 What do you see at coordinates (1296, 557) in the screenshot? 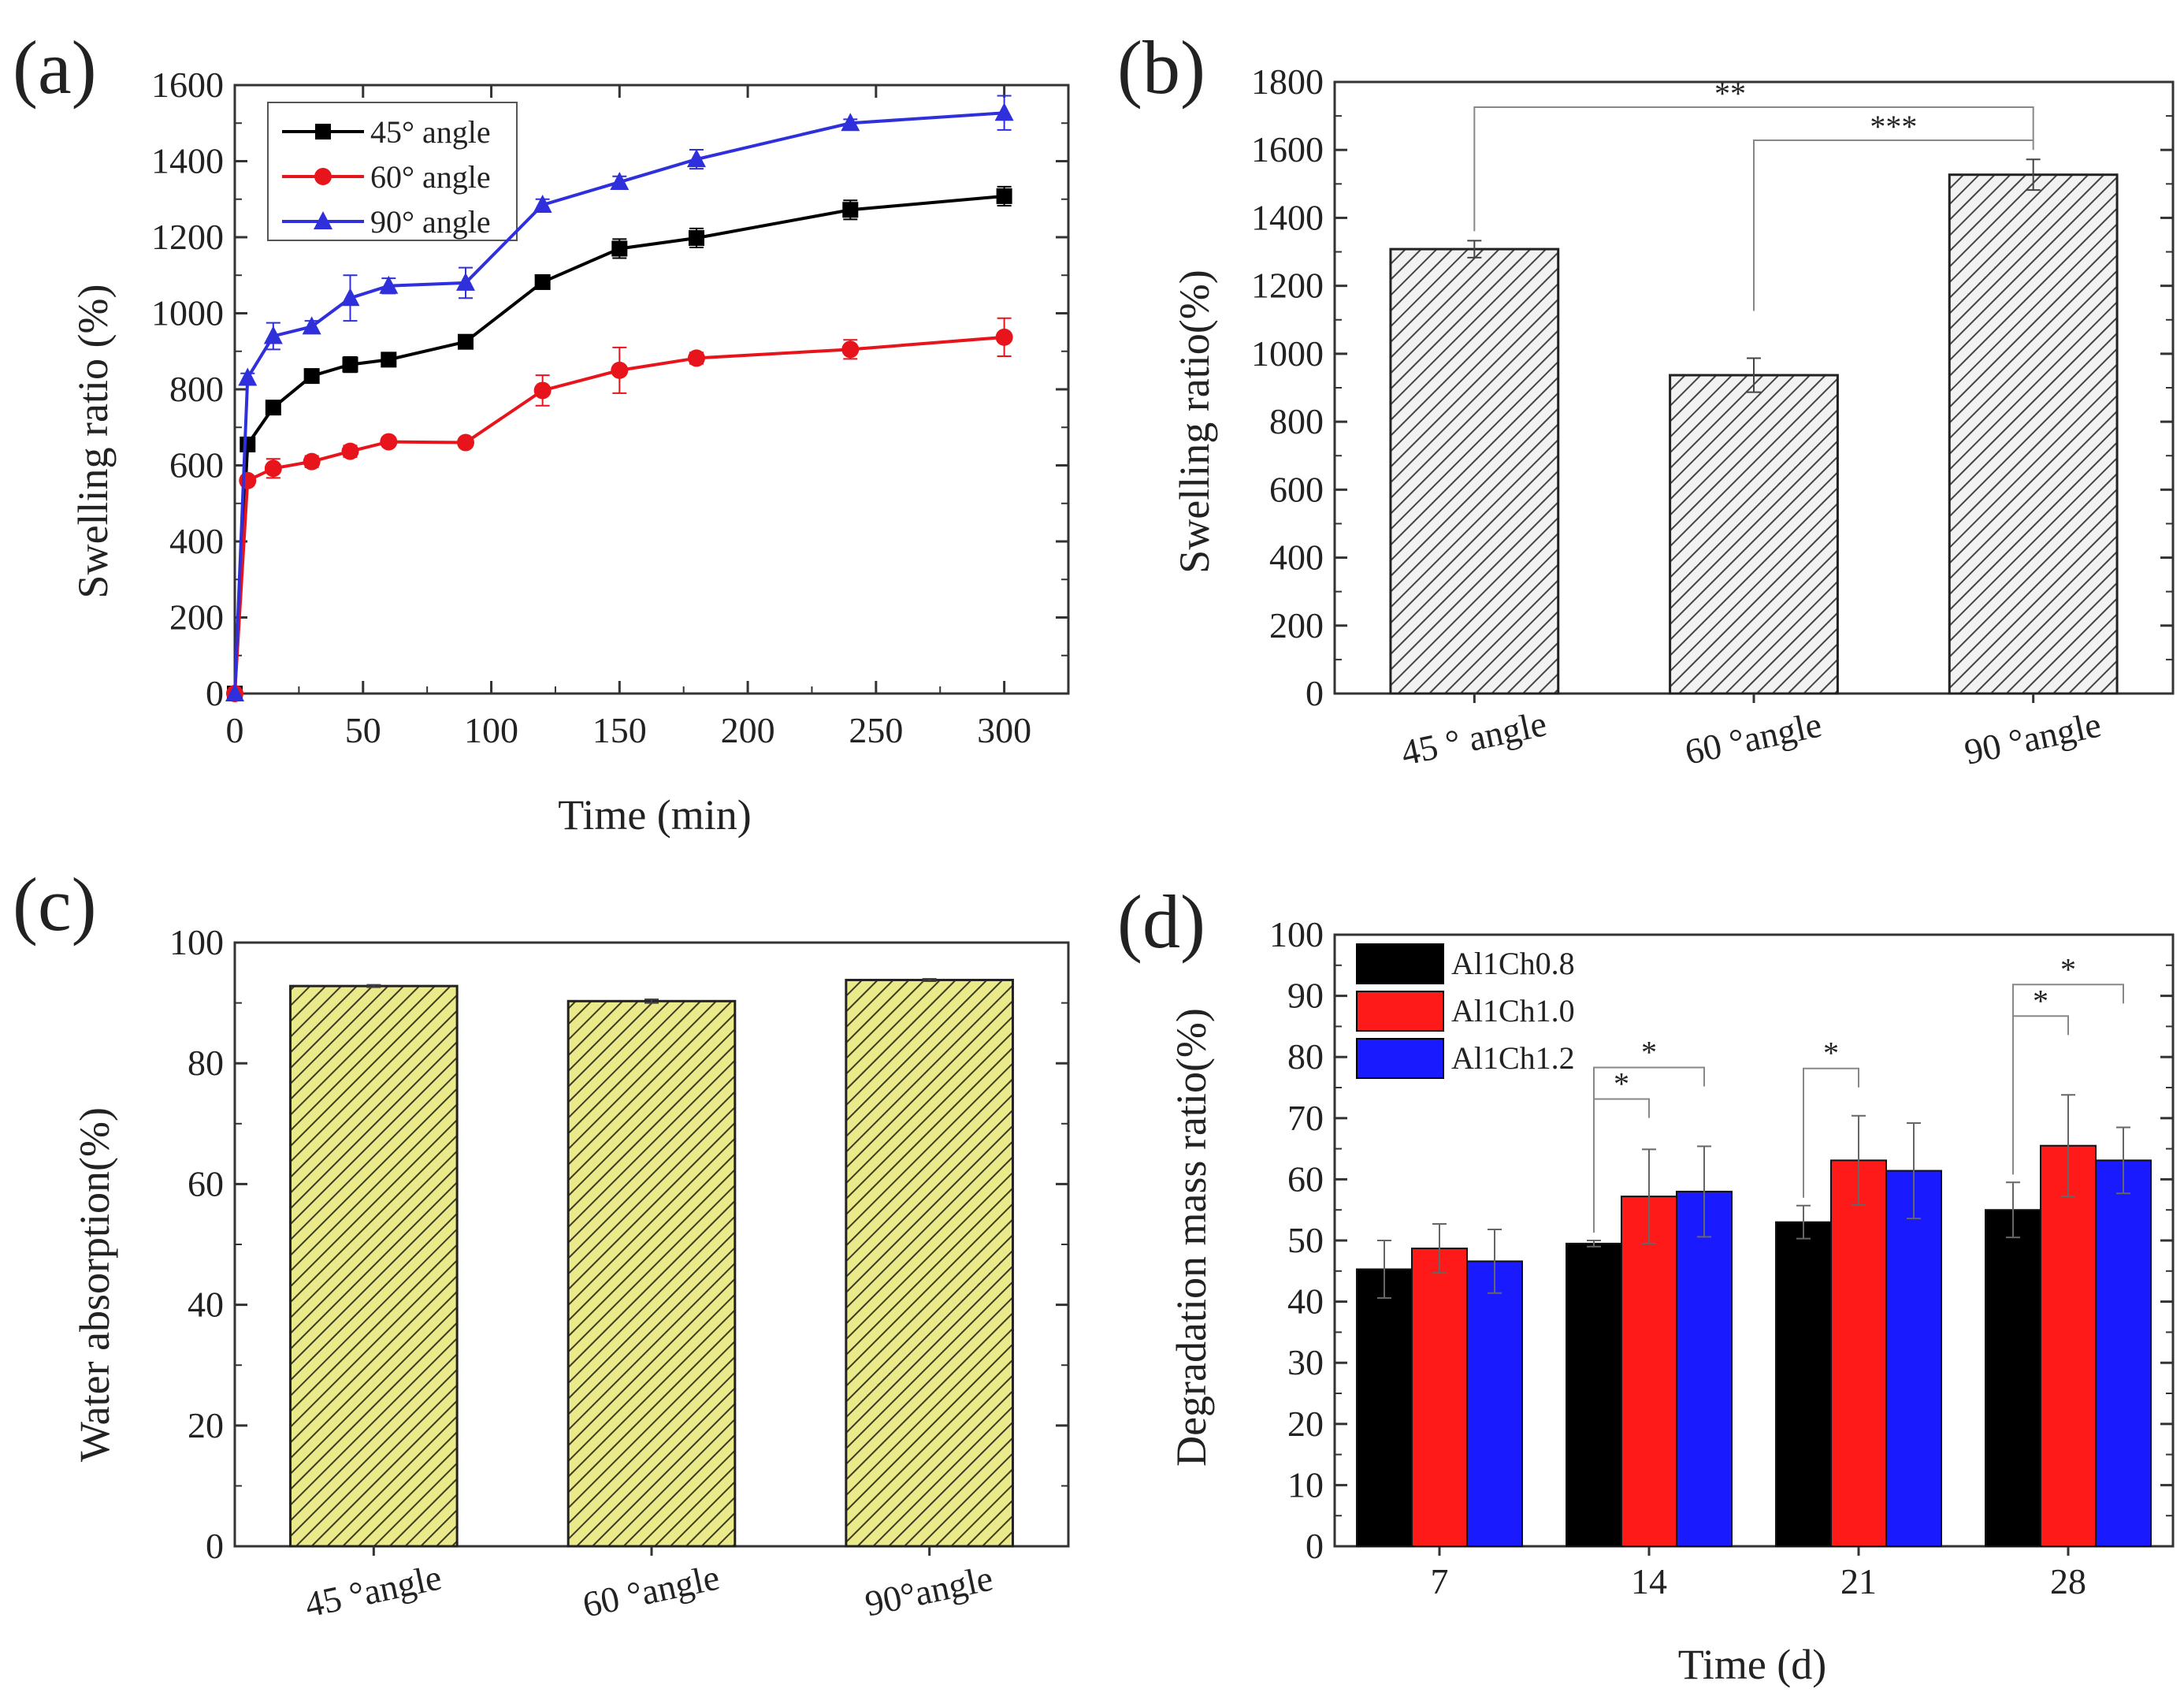
I see `y-tick-label-b: 400` at bounding box center [1296, 557].